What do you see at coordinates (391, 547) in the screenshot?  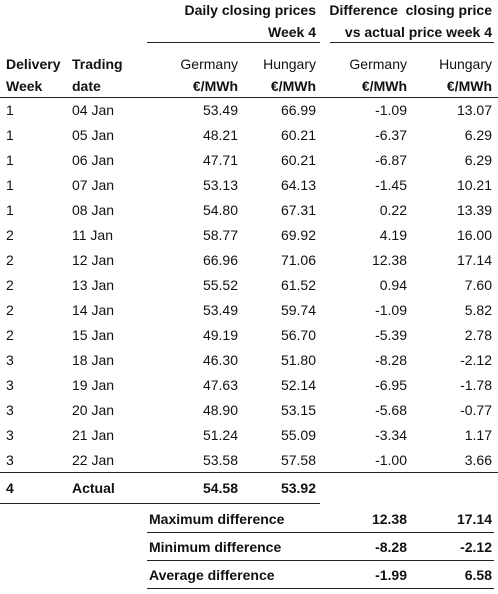 I see `summary-value: -8.28` at bounding box center [391, 547].